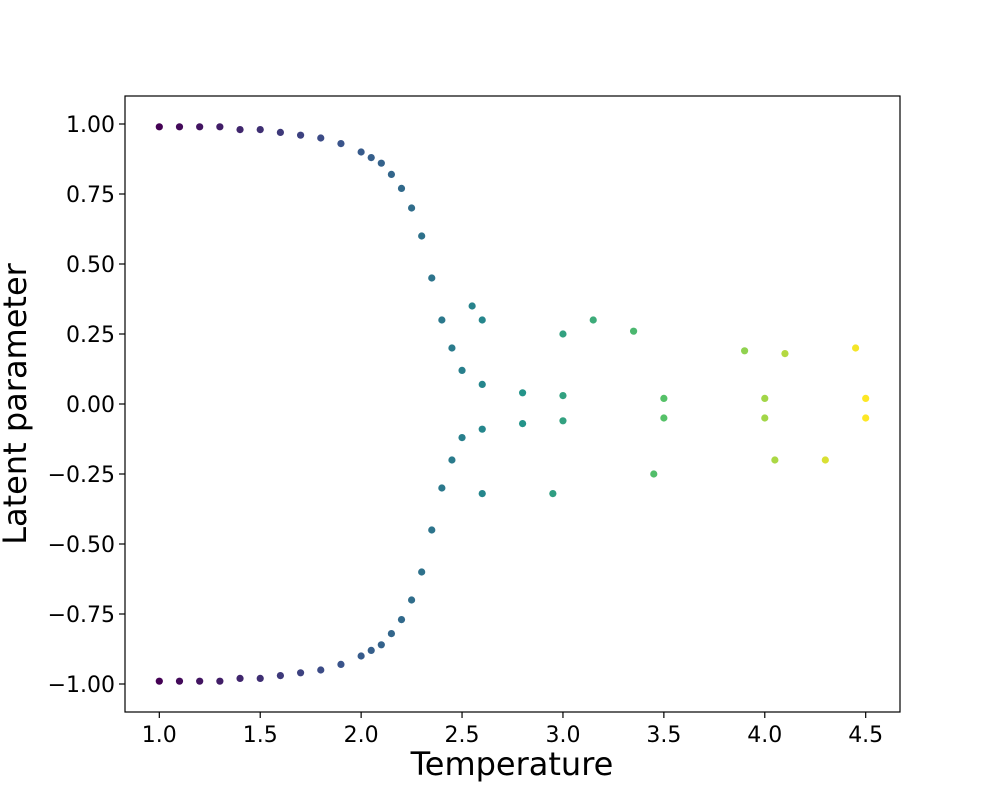 Image resolution: width=1000 pixels, height=800 pixels. Describe the element at coordinates (159, 735) in the screenshot. I see `x-tick-label: 1.0` at that location.